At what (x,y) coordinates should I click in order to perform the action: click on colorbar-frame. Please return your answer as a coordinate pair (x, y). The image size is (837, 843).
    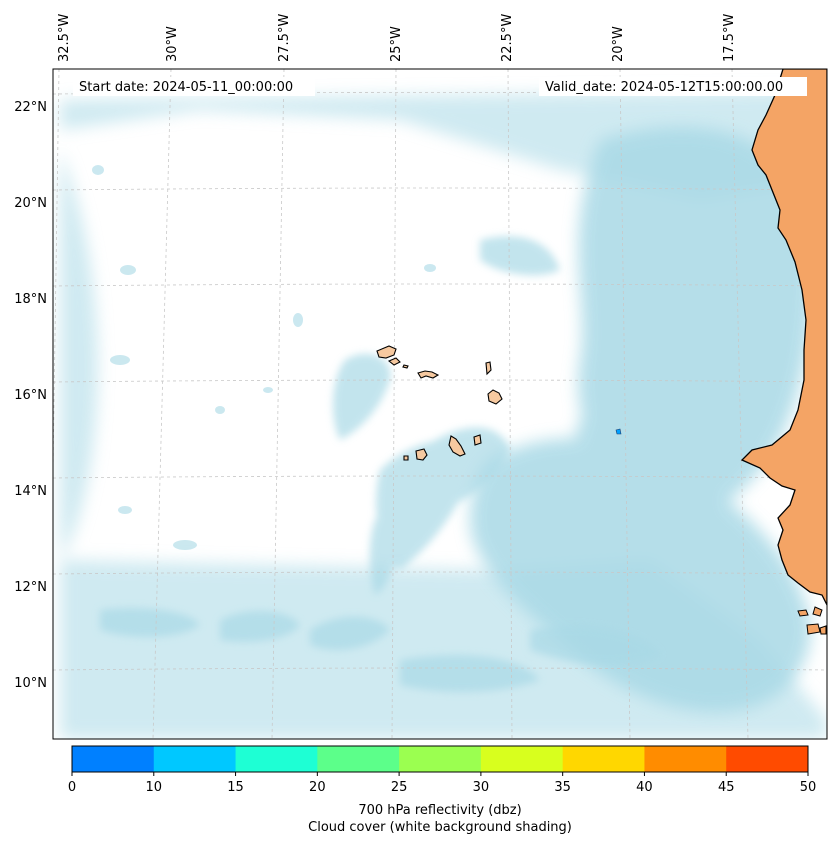
    Looking at the image, I should click on (440, 759).